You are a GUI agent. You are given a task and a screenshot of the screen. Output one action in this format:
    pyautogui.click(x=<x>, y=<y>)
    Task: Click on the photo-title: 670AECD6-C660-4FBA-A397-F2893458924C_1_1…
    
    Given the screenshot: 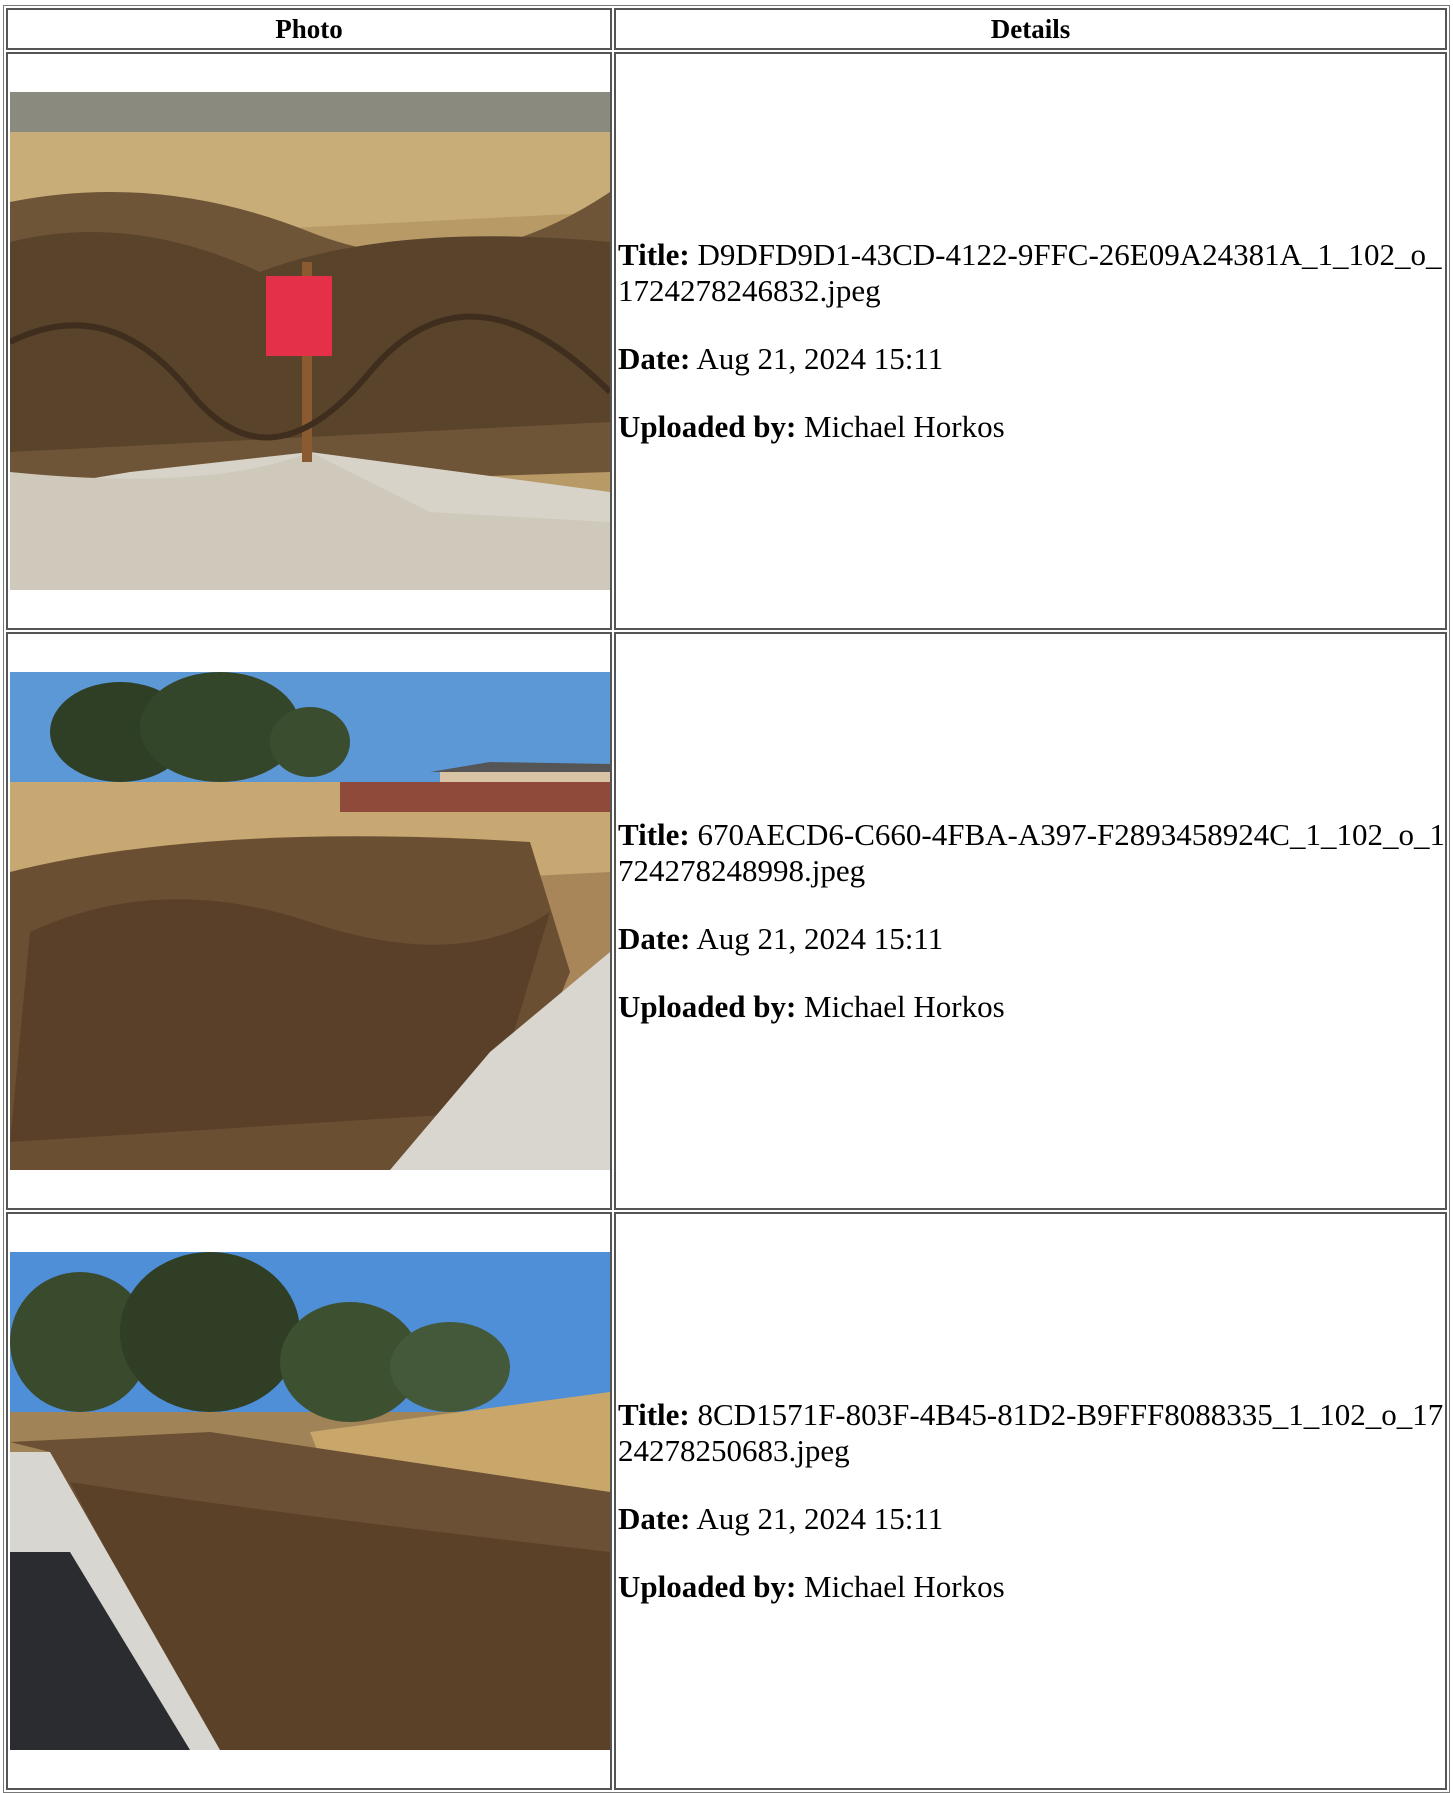 What is the action you would take?
    pyautogui.click(x=1031, y=852)
    